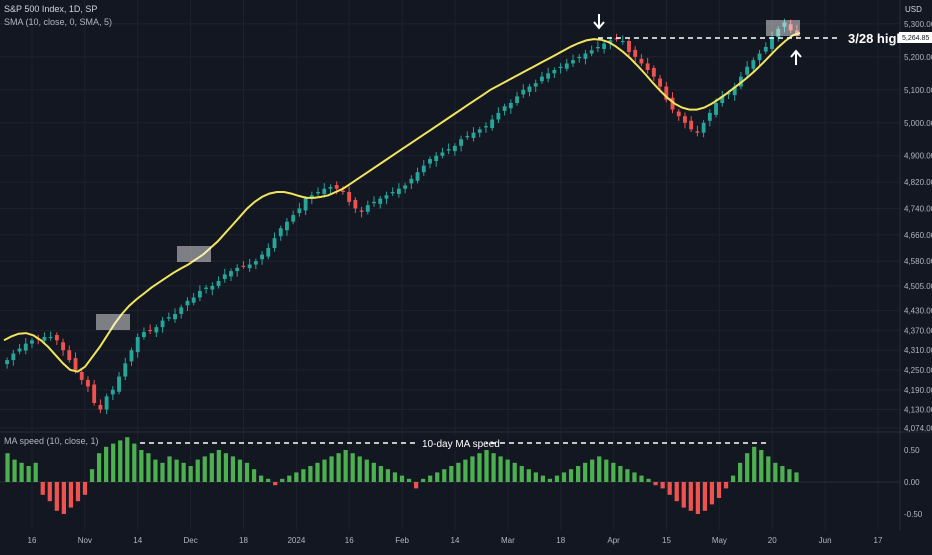 The height and width of the screenshot is (555, 932). What do you see at coordinates (918, 370) in the screenshot?
I see `y-tick-label: 4,250.00` at bounding box center [918, 370].